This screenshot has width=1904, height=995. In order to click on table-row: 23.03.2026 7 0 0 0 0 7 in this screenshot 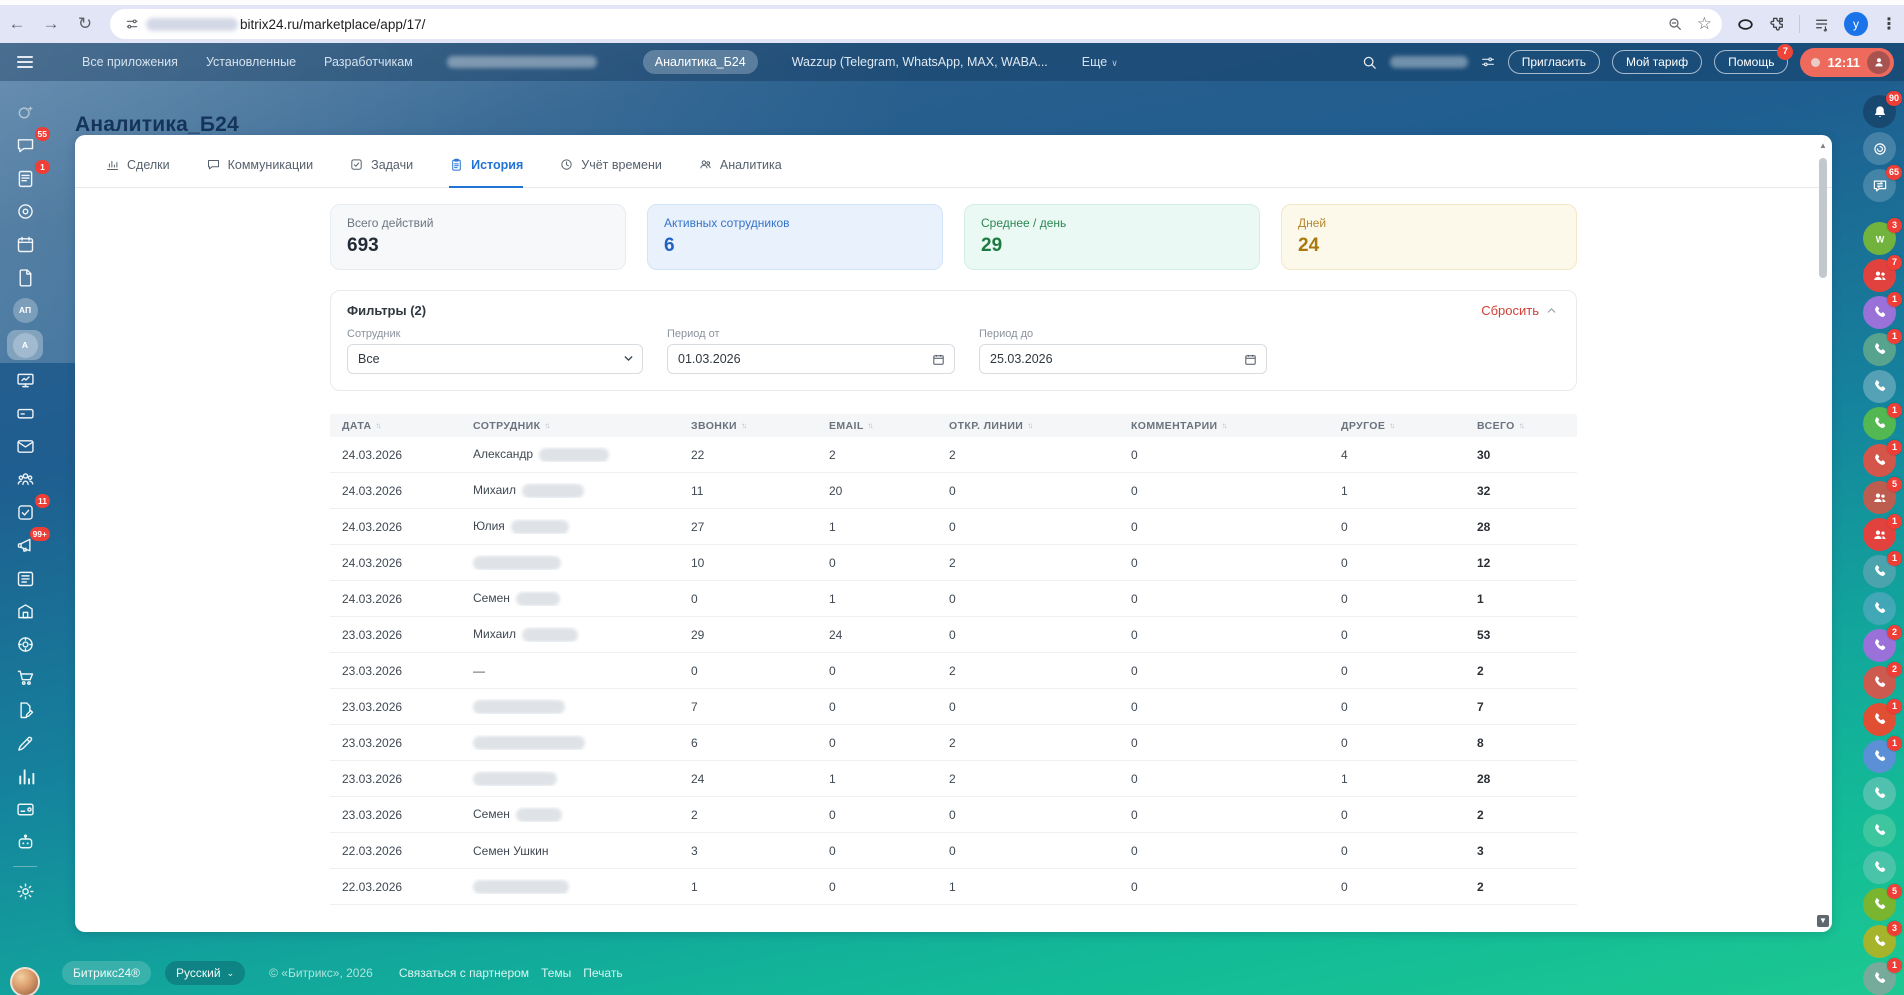, I will do `click(953, 707)`.